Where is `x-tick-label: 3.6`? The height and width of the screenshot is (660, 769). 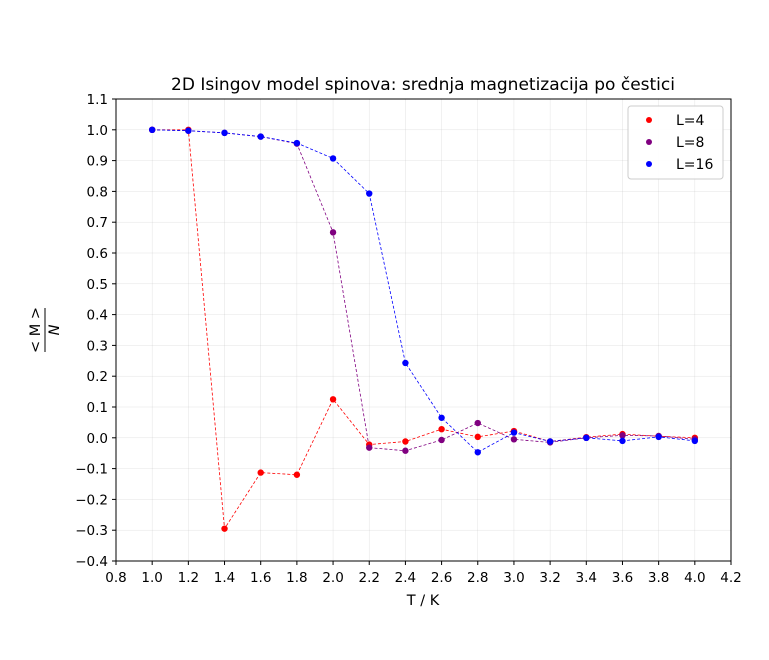 x-tick-label: 3.6 is located at coordinates (622, 578).